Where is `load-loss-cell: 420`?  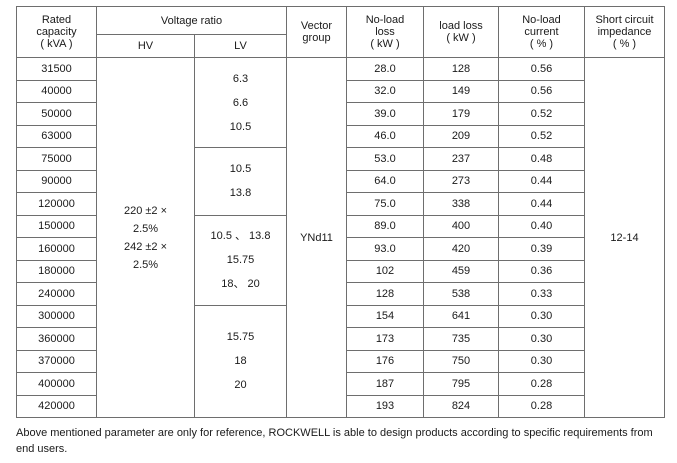
load-loss-cell: 420 is located at coordinates (461, 249).